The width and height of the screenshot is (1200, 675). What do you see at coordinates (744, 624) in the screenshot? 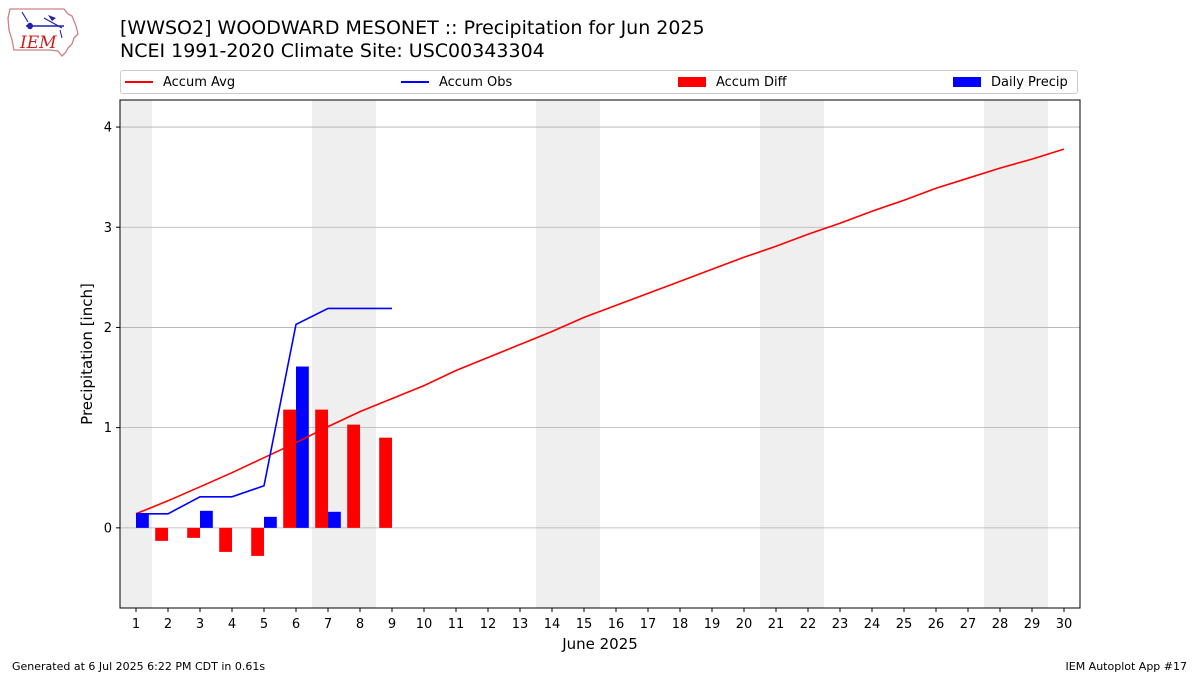
I see `x-tick-label-20: 20` at bounding box center [744, 624].